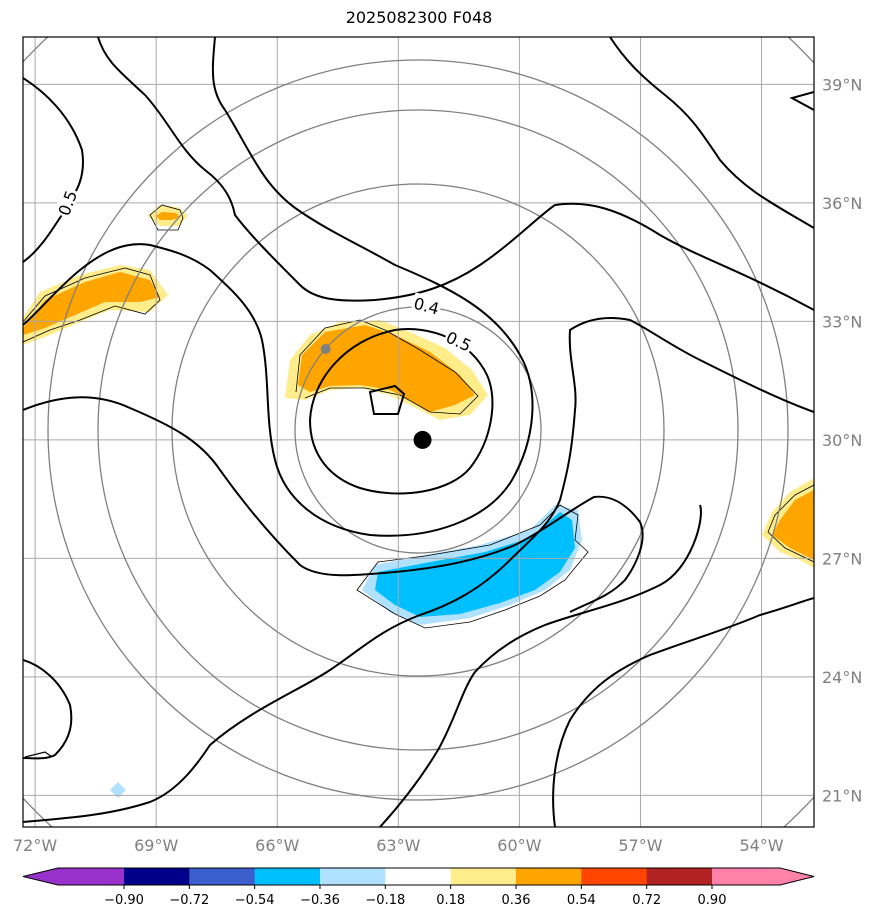 This screenshot has width=884, height=924. What do you see at coordinates (581, 900) in the screenshot?
I see `colorbar-tick-label: 0.54` at bounding box center [581, 900].